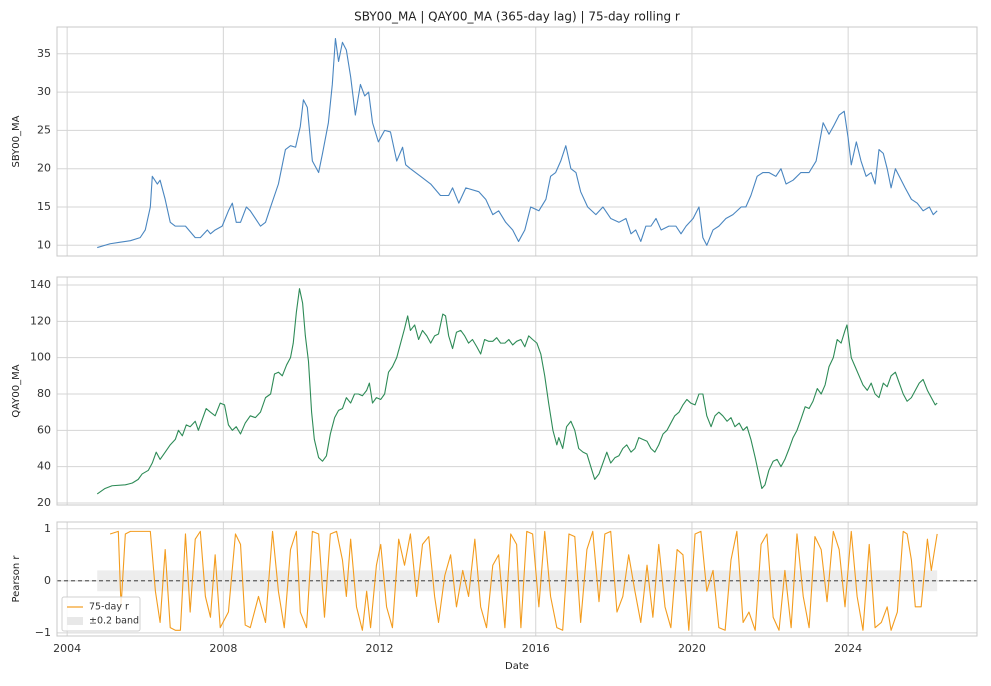  I want to click on y-tick-label: −1, so click(43, 632).